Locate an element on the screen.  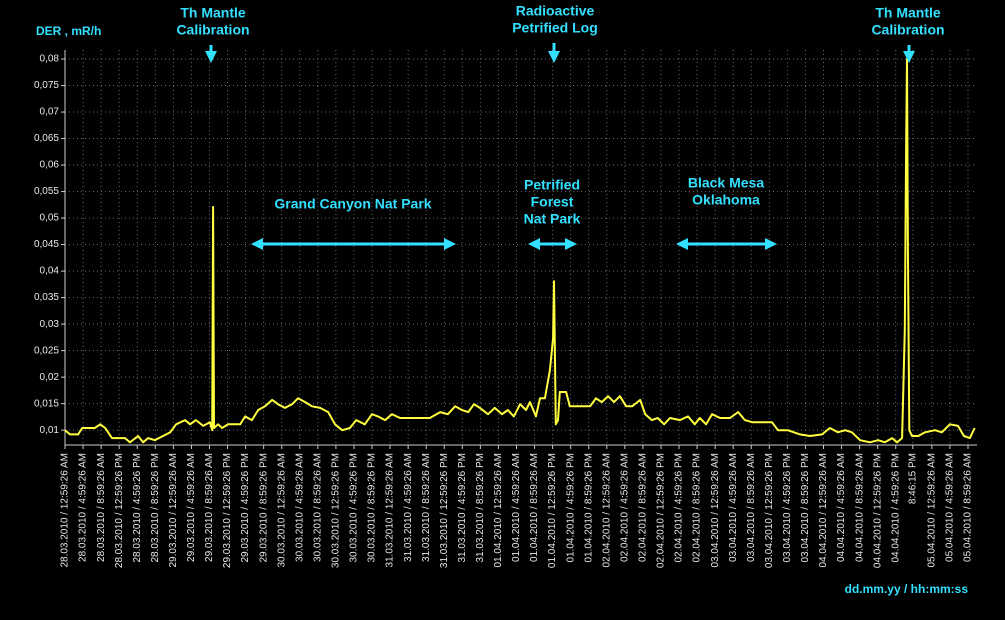
y-tick-label: 0,05 is located at coordinates (50, 218).